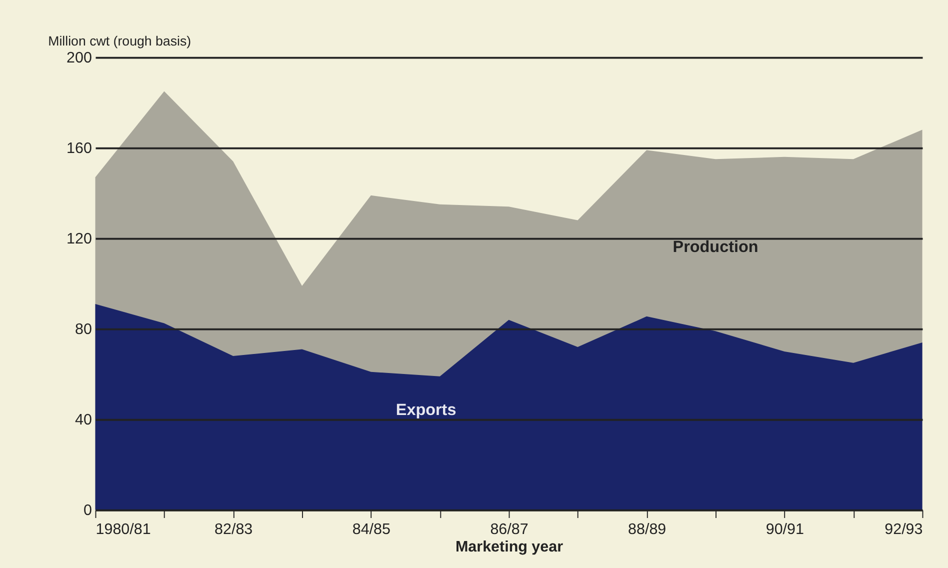 This screenshot has height=568, width=948. What do you see at coordinates (509, 529) in the screenshot?
I see `x-tick-label: 86/87` at bounding box center [509, 529].